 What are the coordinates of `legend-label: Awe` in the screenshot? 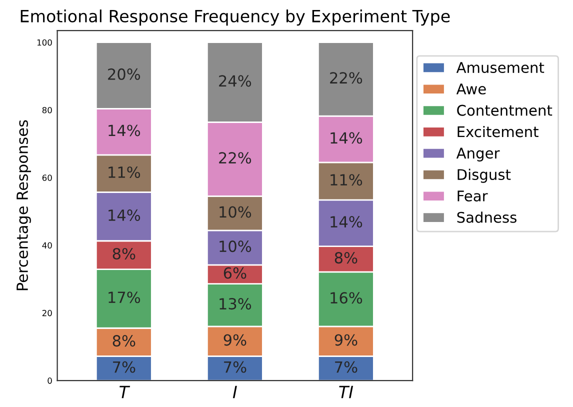 It's located at (471, 89).